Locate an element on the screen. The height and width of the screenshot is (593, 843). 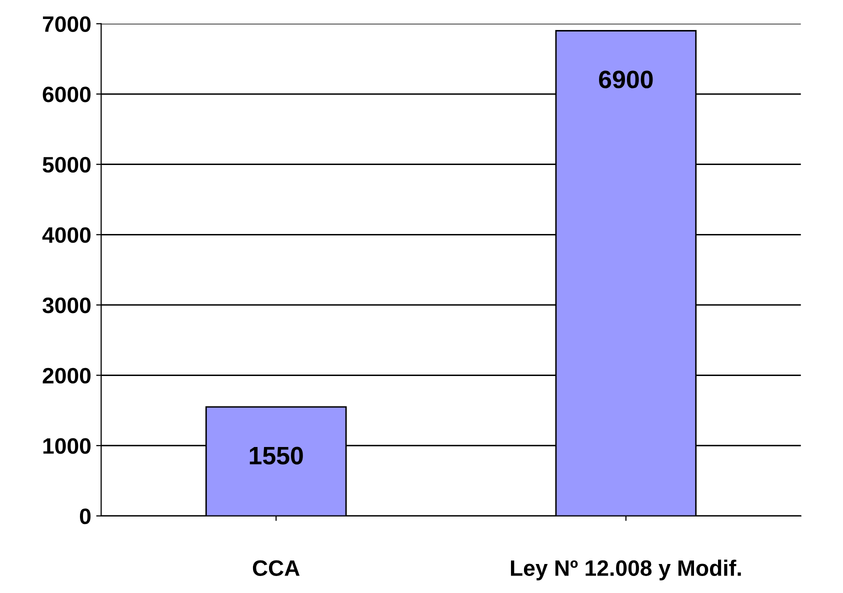
y-tick-label: 0 is located at coordinates (85, 516).